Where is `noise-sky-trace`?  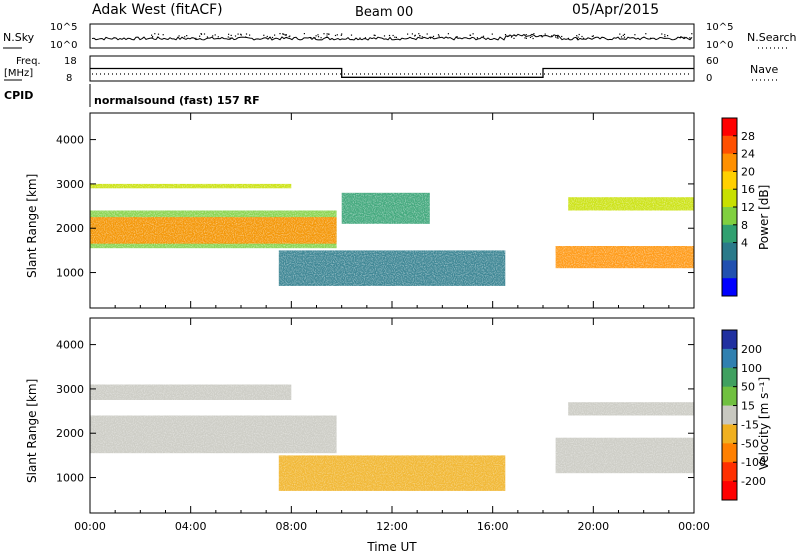 noise-sky-trace is located at coordinates (392, 37).